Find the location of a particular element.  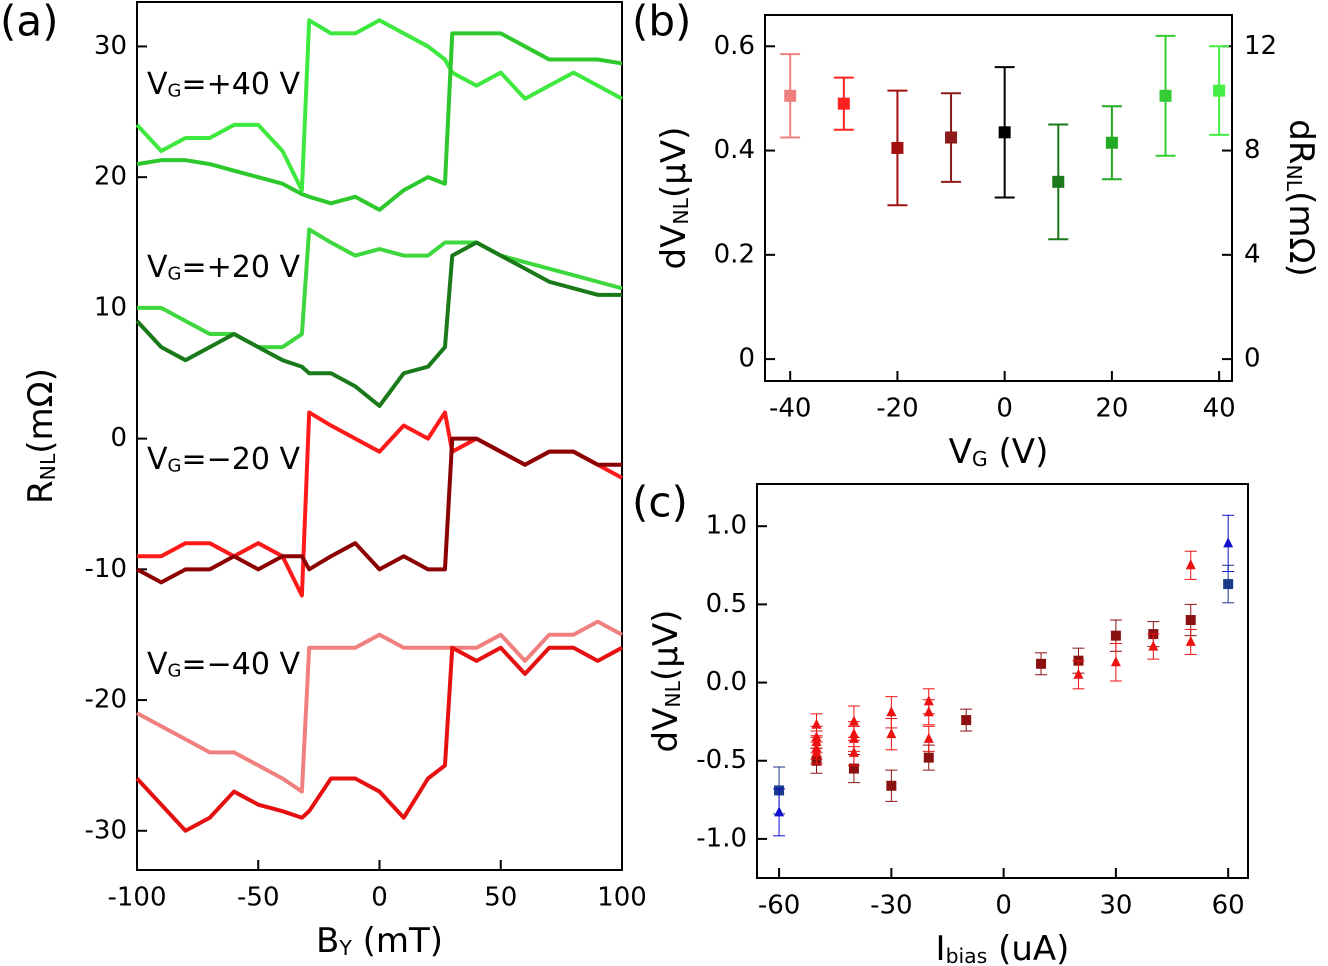

x-tick-label: 60 is located at coordinates (1228, 906).